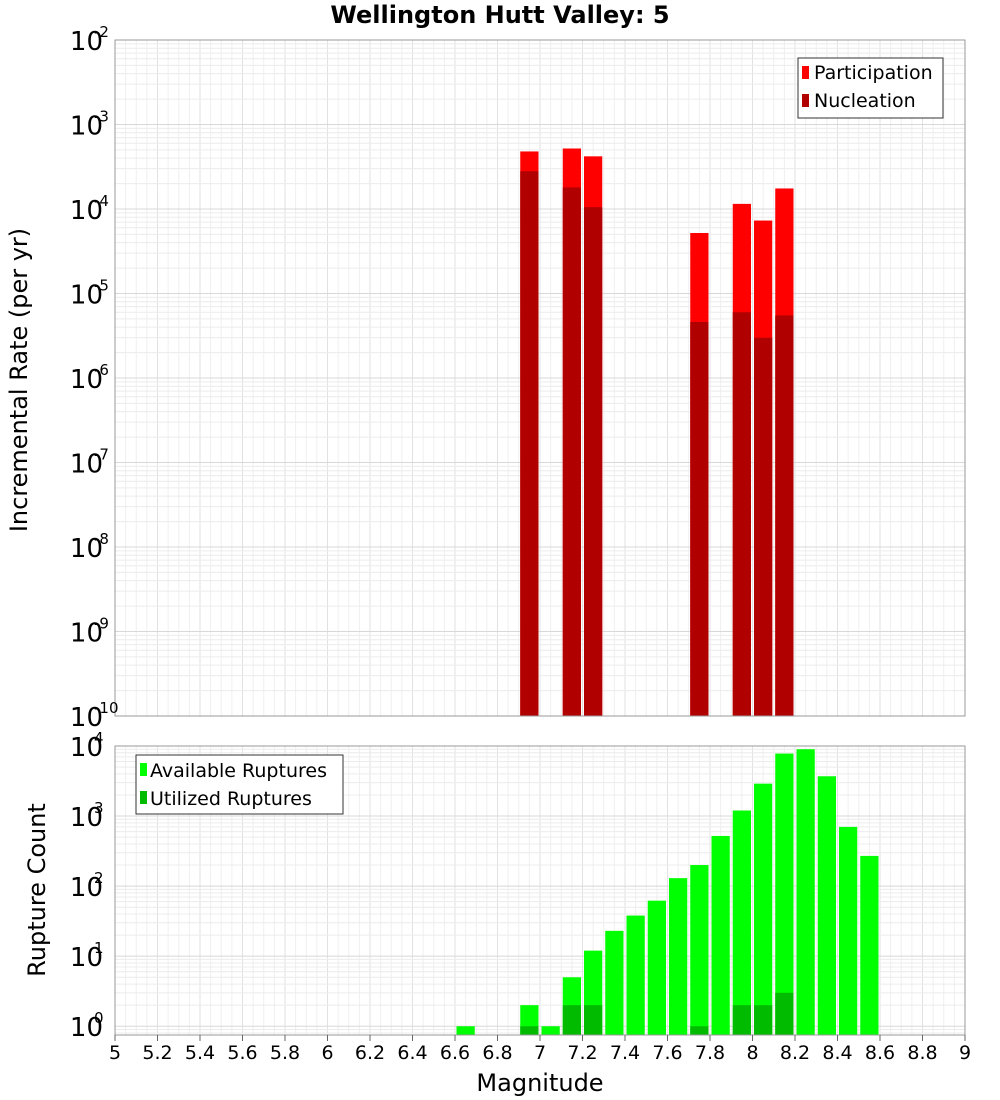 The image size is (1000, 1100). I want to click on x-tick-label: 7.4, so click(625, 1053).